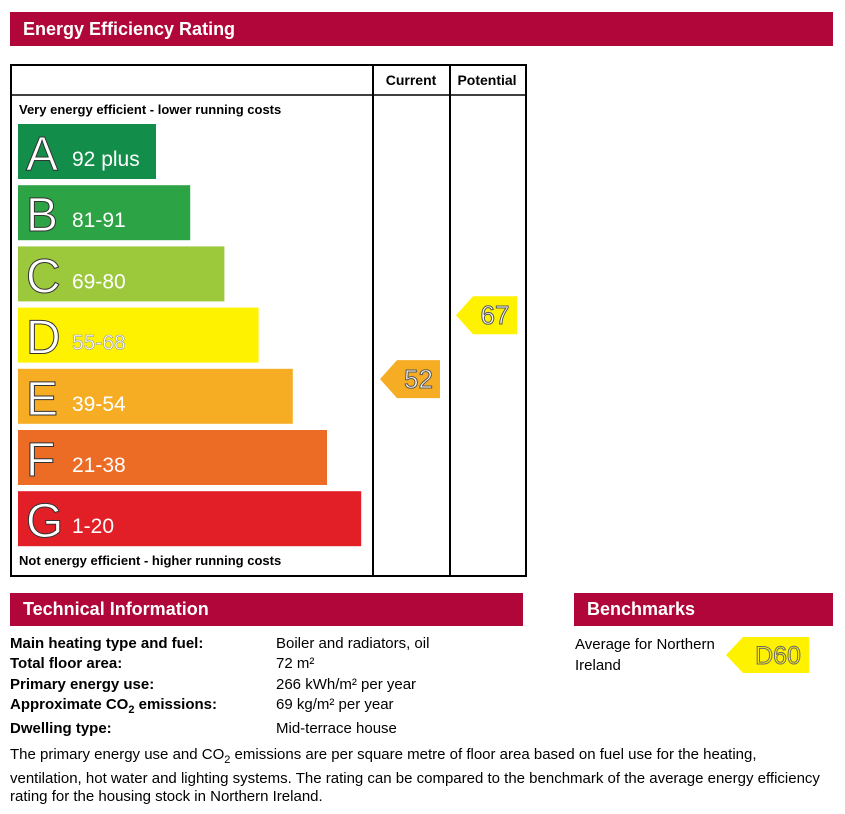  What do you see at coordinates (486, 80) in the screenshot?
I see `potential-column-header: Potential` at bounding box center [486, 80].